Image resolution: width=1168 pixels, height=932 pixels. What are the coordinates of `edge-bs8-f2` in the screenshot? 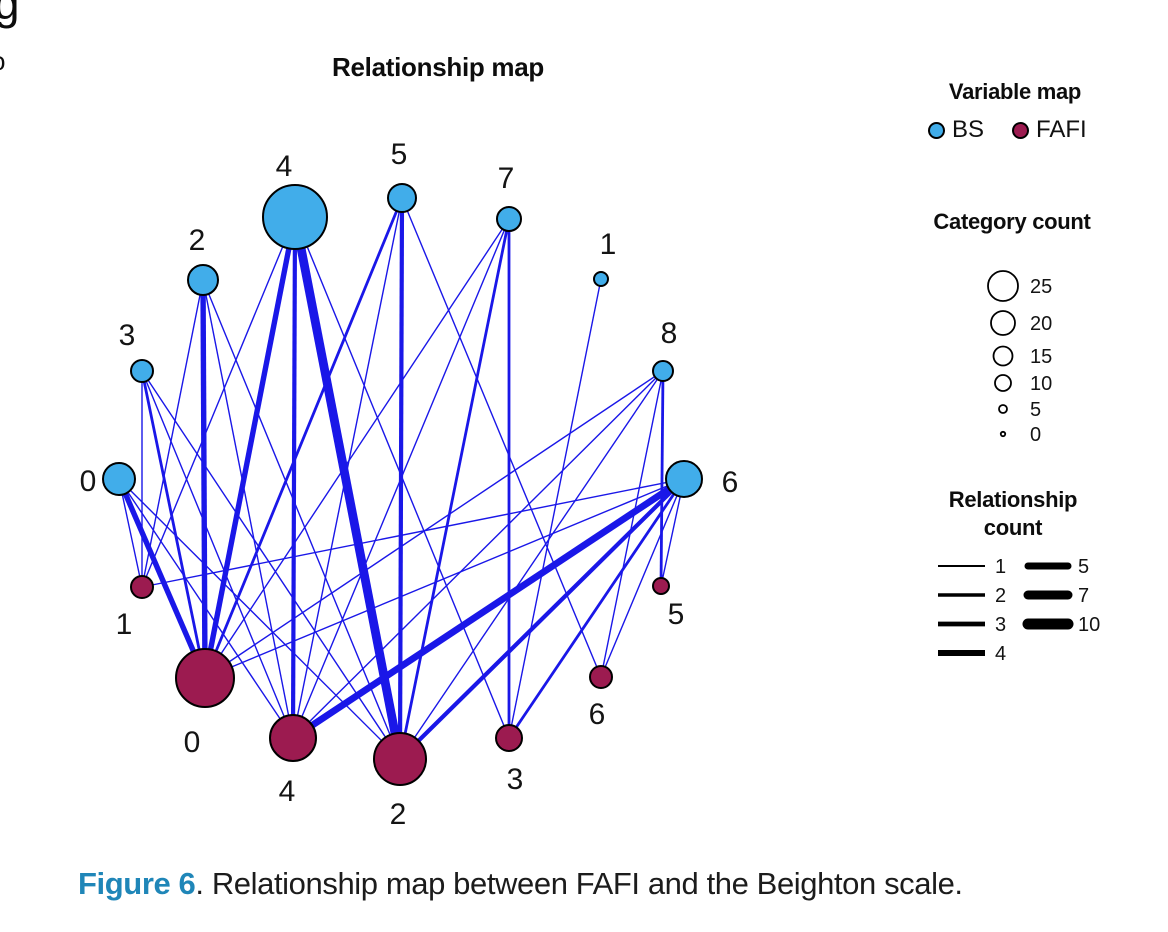 It's located at (531, 565).